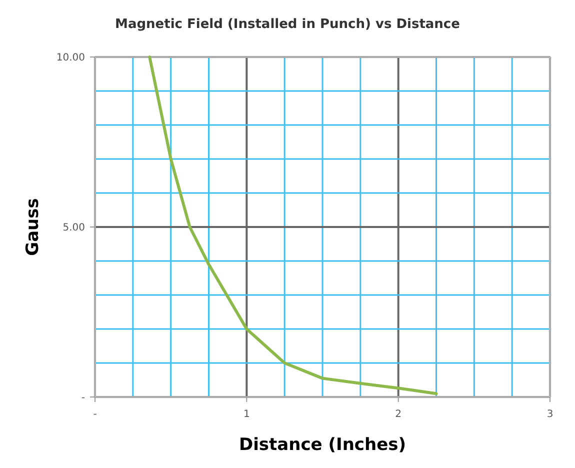  Describe the element at coordinates (33, 227) in the screenshot. I see `y-axis-title: Gauss` at that location.